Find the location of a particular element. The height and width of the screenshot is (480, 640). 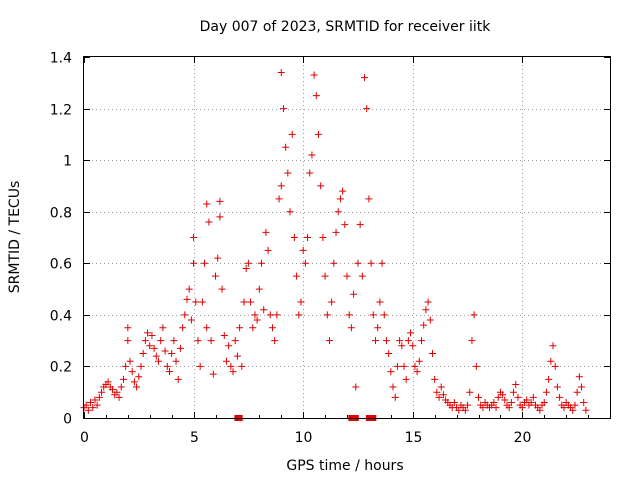

y-tick-label: 0.4 is located at coordinates (61, 317).